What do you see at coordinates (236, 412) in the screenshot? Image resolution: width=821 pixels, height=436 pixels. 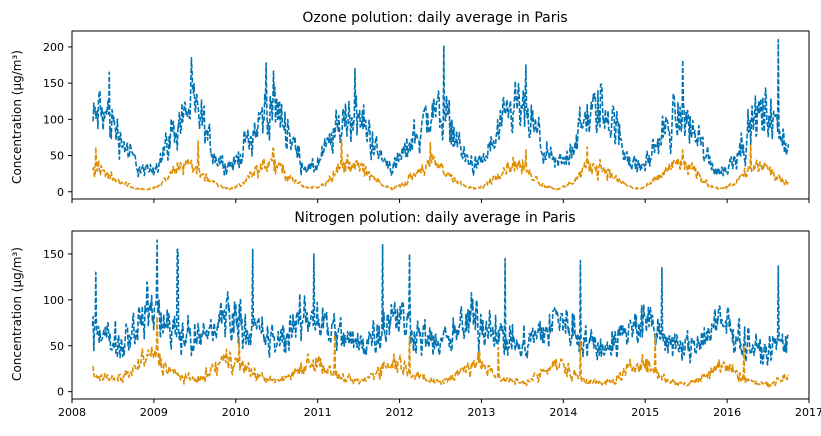 I see `nitrogen-x-tick-label: 2010` at bounding box center [236, 412].